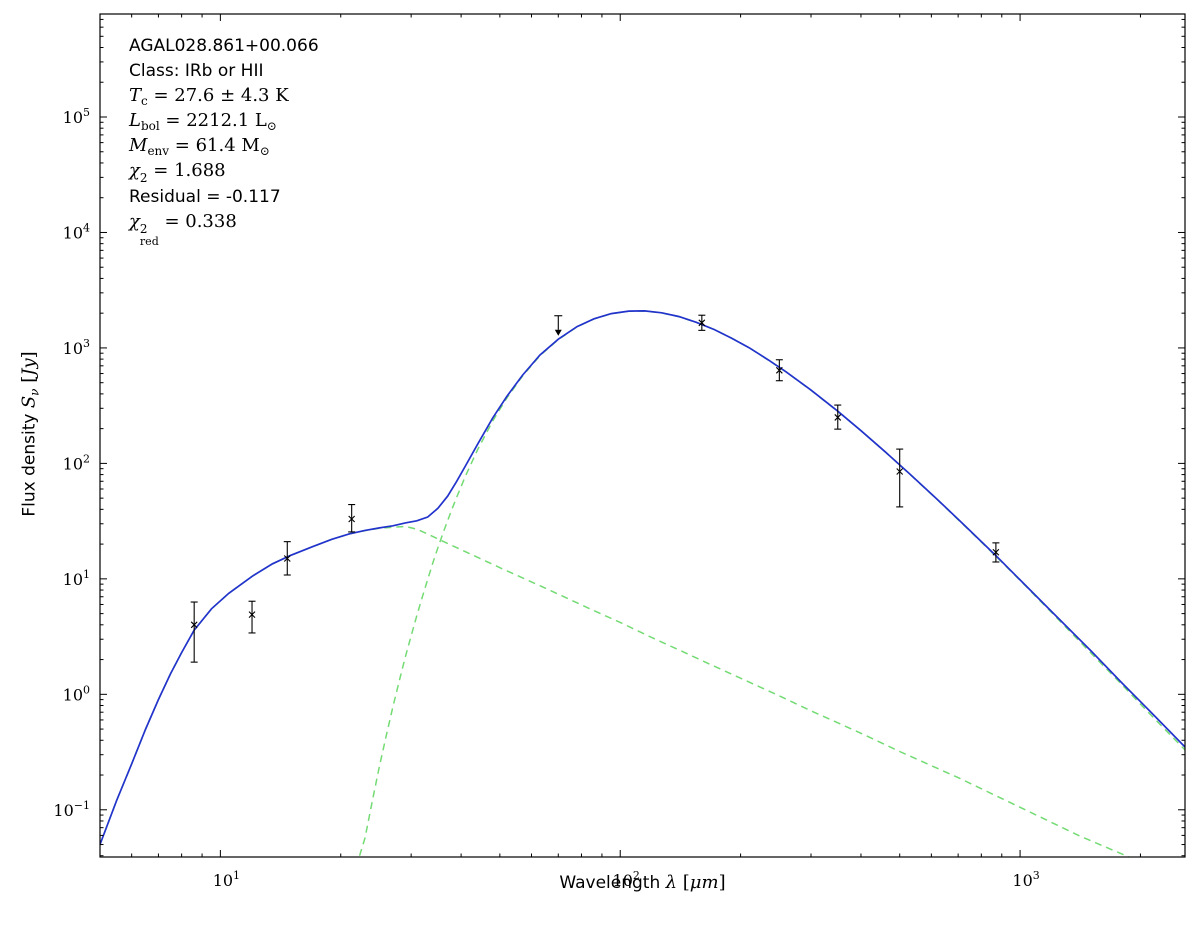  I want to click on text-segment: M, so click(138, 145).